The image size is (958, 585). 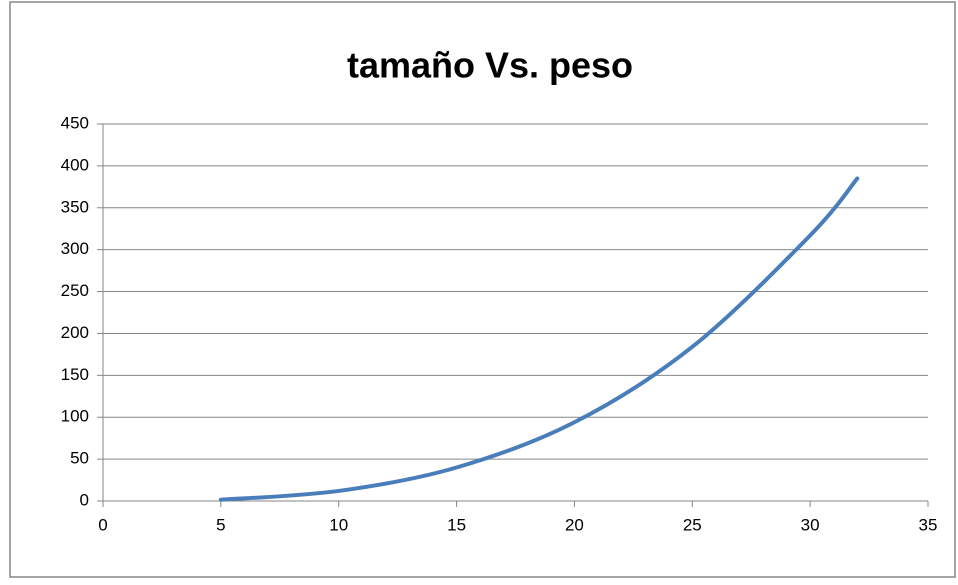 I want to click on x-tick-label: 15, so click(x=456, y=524).